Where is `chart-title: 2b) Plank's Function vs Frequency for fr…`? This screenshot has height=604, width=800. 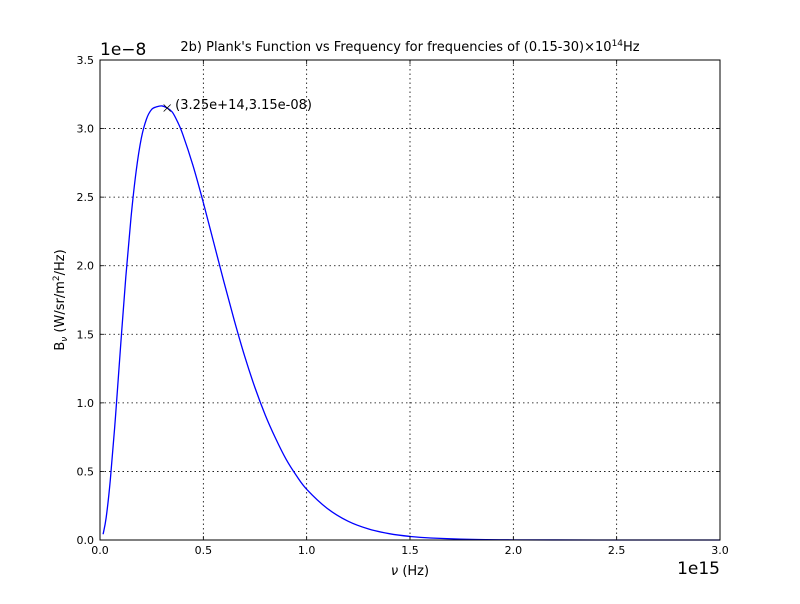
chart-title: 2b) Plank's Function vs Frequency for fr… is located at coordinates (409, 47).